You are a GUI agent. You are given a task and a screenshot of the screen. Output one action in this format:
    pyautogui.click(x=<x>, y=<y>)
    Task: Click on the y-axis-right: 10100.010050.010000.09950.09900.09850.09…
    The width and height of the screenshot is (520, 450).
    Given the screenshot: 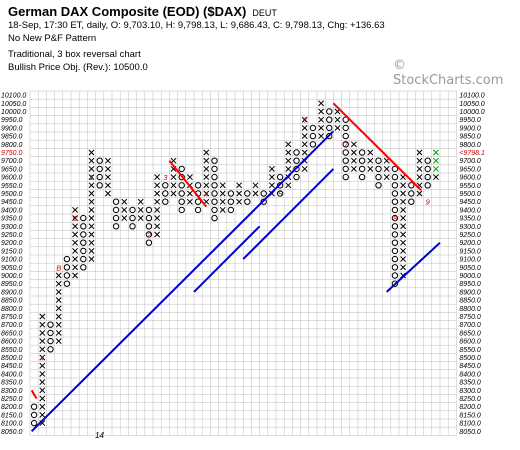 What is the action you would take?
    pyautogui.click(x=472, y=264)
    